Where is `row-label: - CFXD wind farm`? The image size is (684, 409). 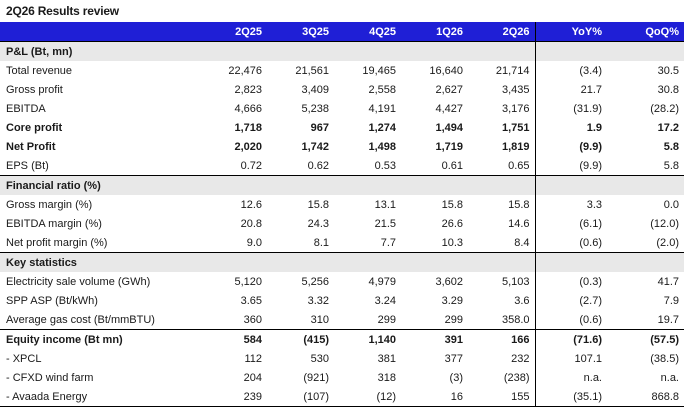
row-label: - CFXD wind farm is located at coordinates (50, 377).